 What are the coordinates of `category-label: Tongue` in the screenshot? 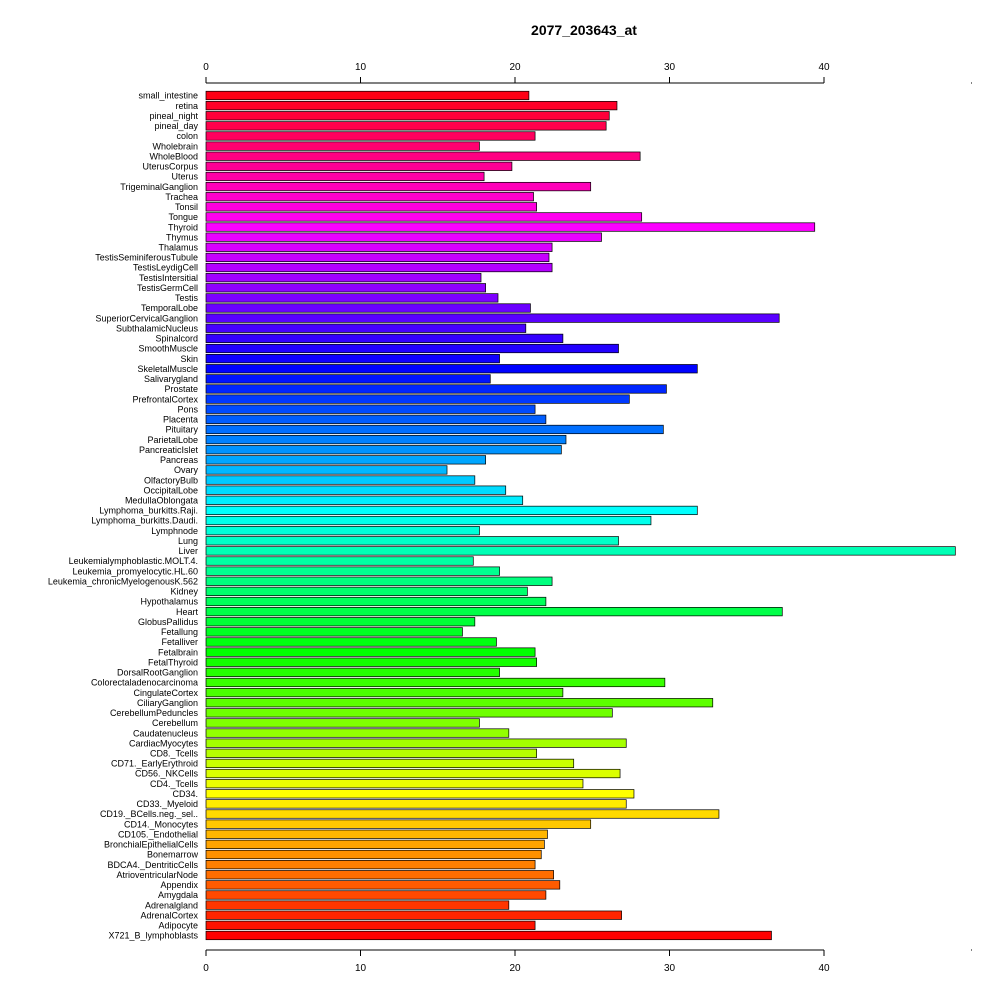 It's located at (183, 217).